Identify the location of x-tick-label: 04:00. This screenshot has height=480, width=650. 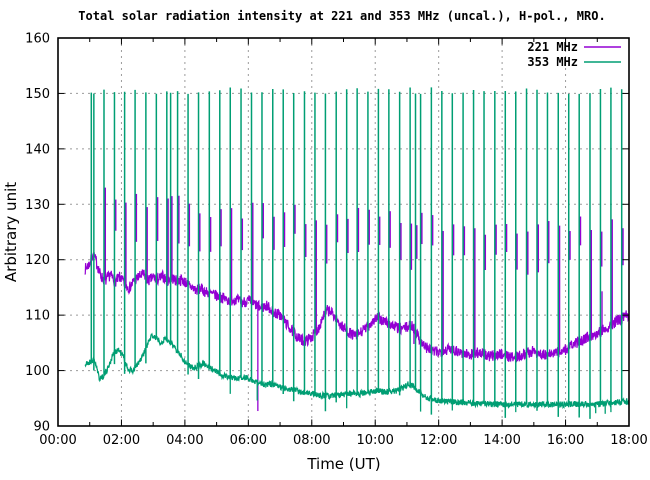
(184, 440).